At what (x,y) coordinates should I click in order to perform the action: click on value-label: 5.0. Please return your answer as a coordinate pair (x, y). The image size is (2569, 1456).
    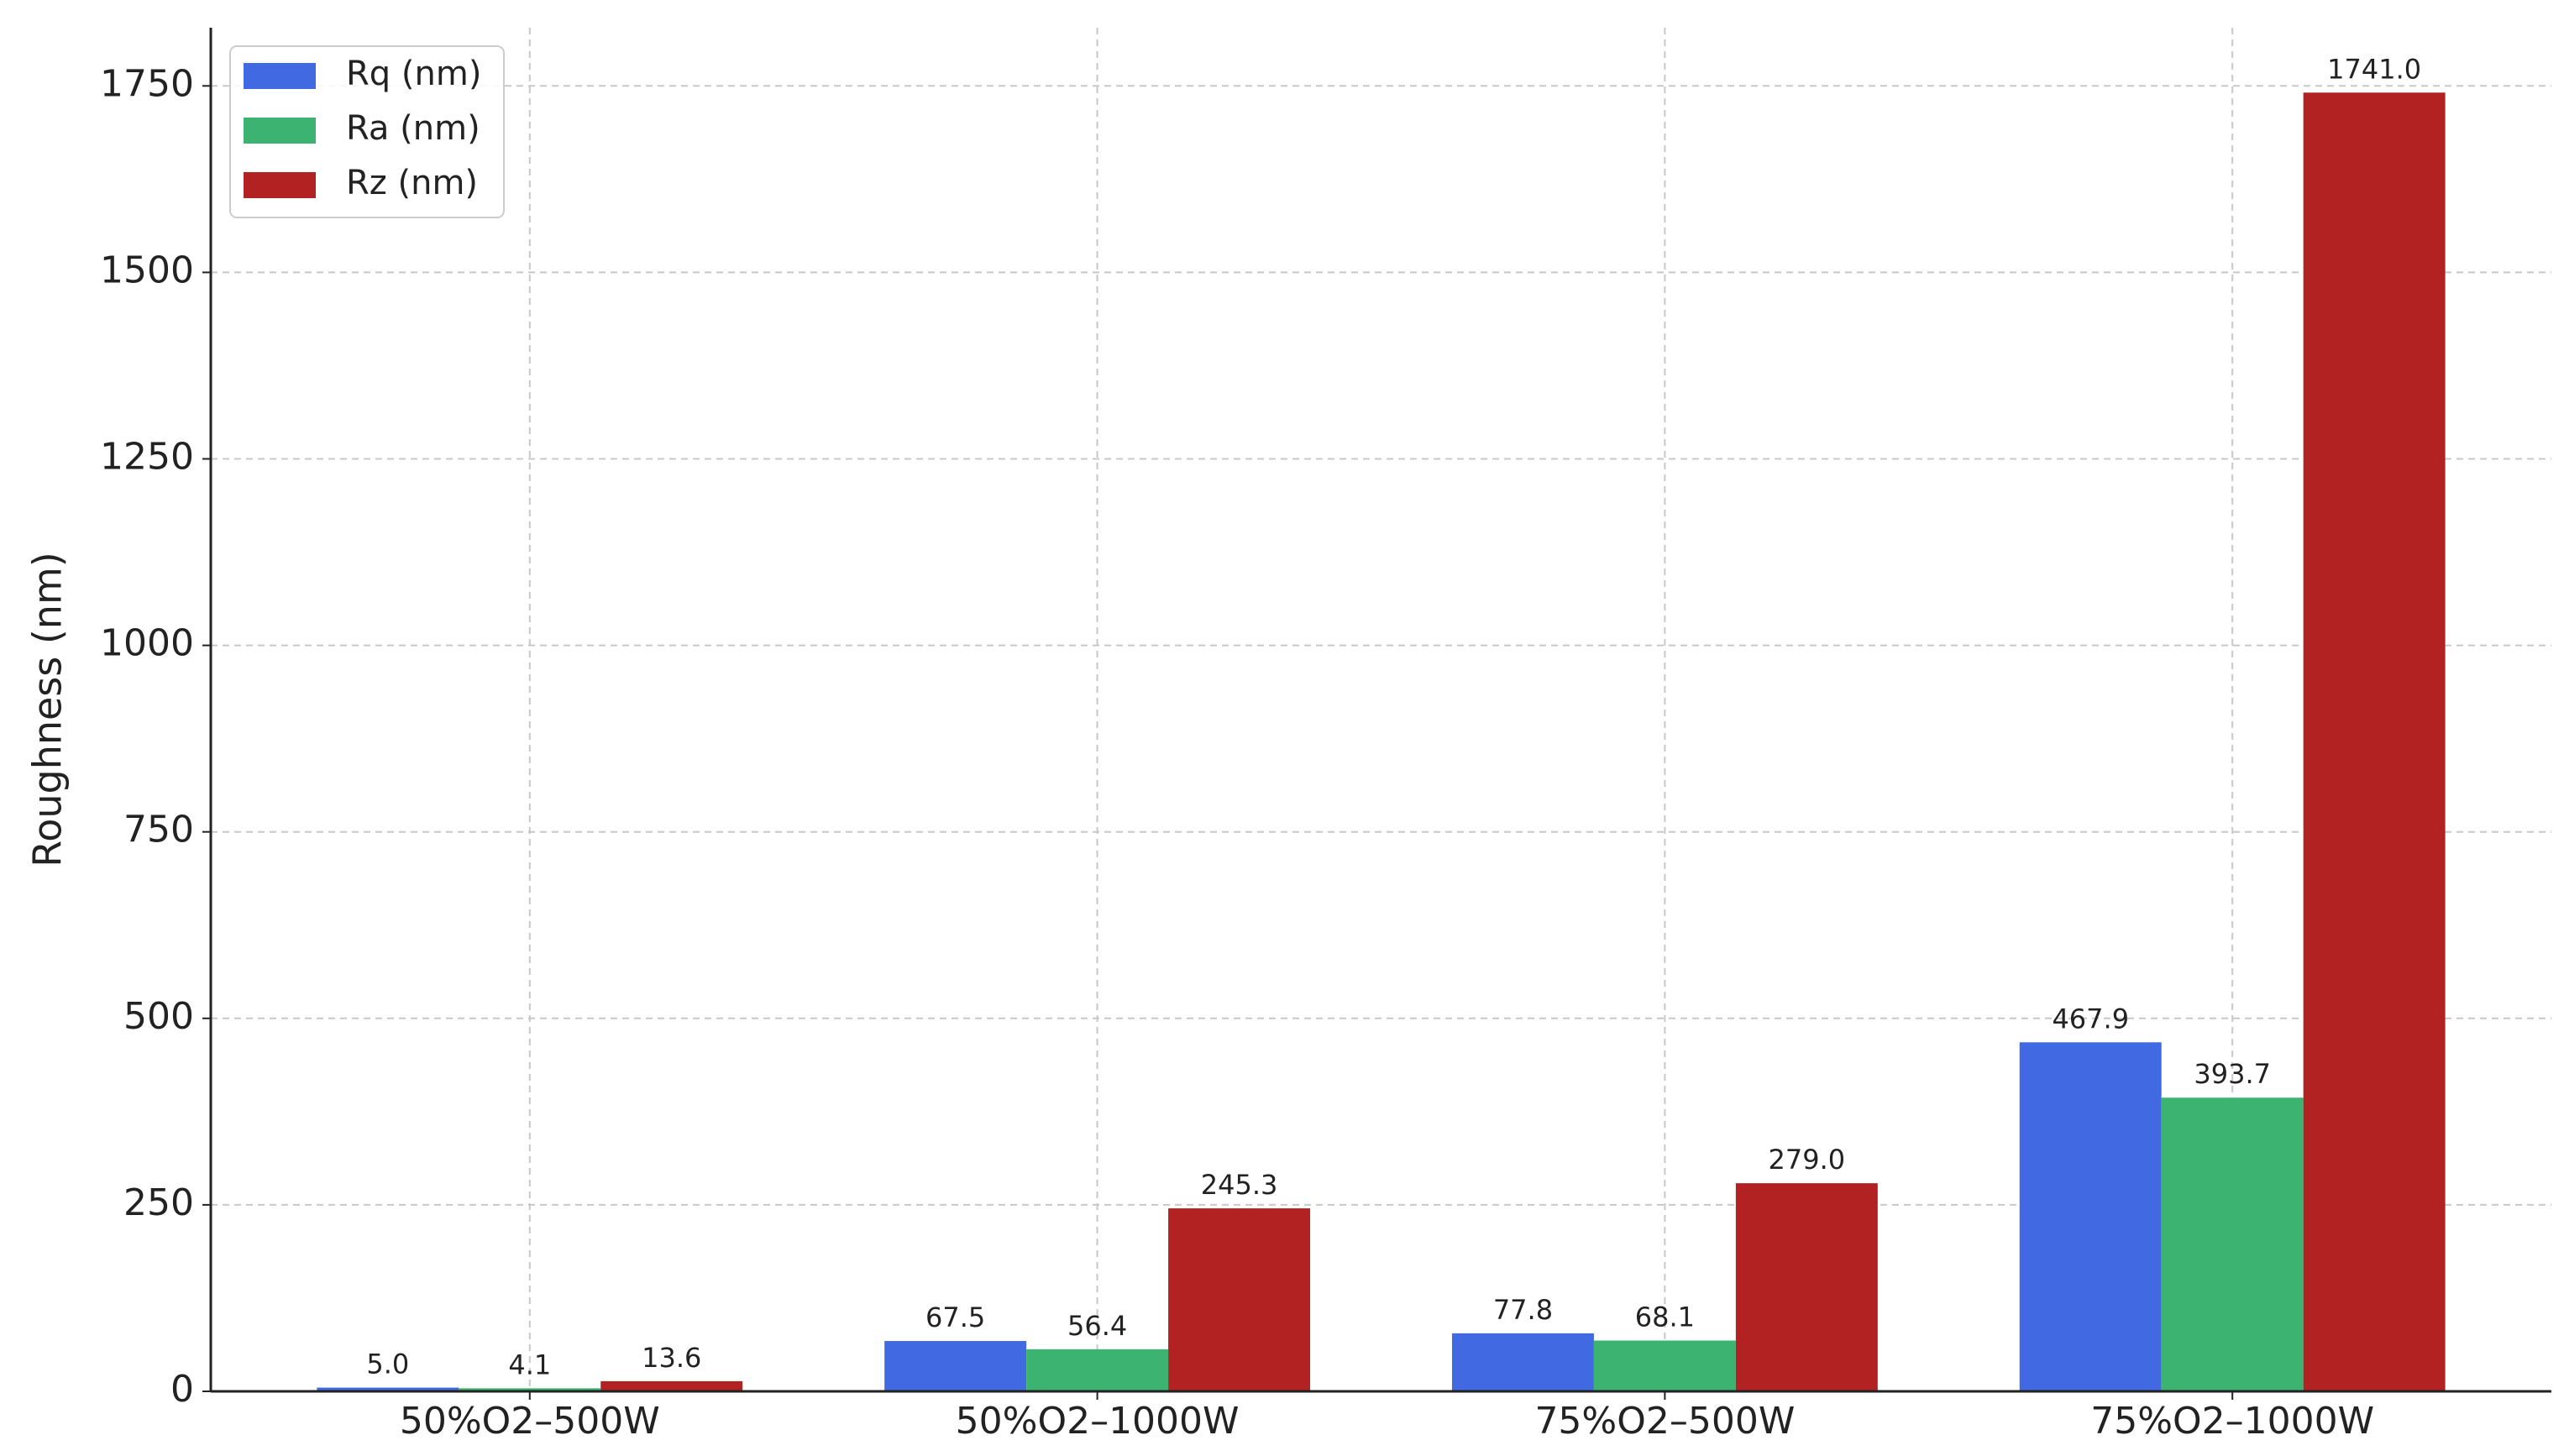
    Looking at the image, I should click on (387, 1364).